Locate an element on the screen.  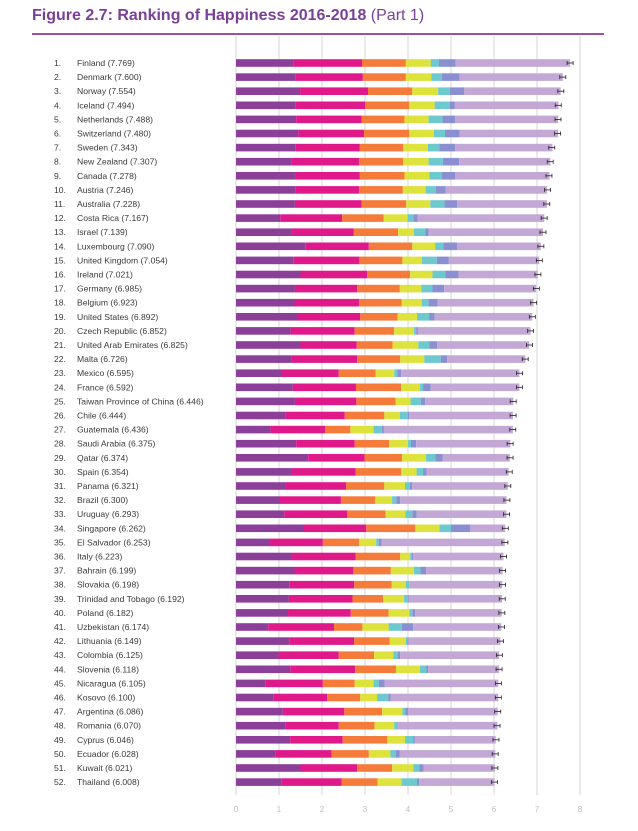
rank-number: 5. is located at coordinates (57, 119).